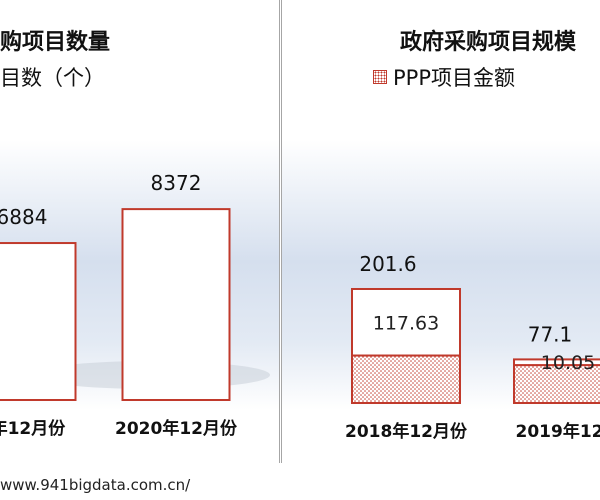 This screenshot has height=500, width=600. What do you see at coordinates (95, 485) in the screenshot?
I see `source-url: www.941bigdata.com.cn/` at bounding box center [95, 485].